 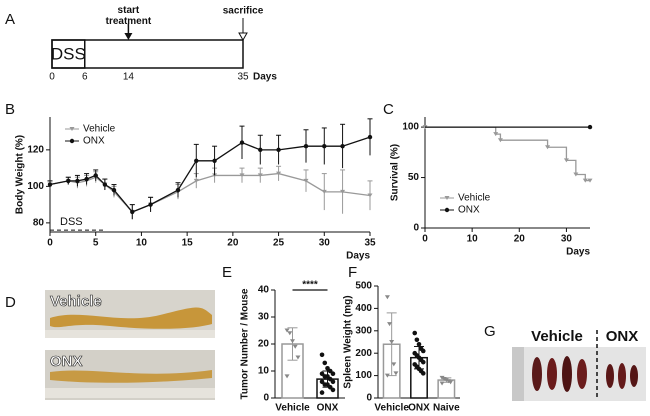 I want to click on x-tick-label: Vehicle, so click(x=292, y=408).